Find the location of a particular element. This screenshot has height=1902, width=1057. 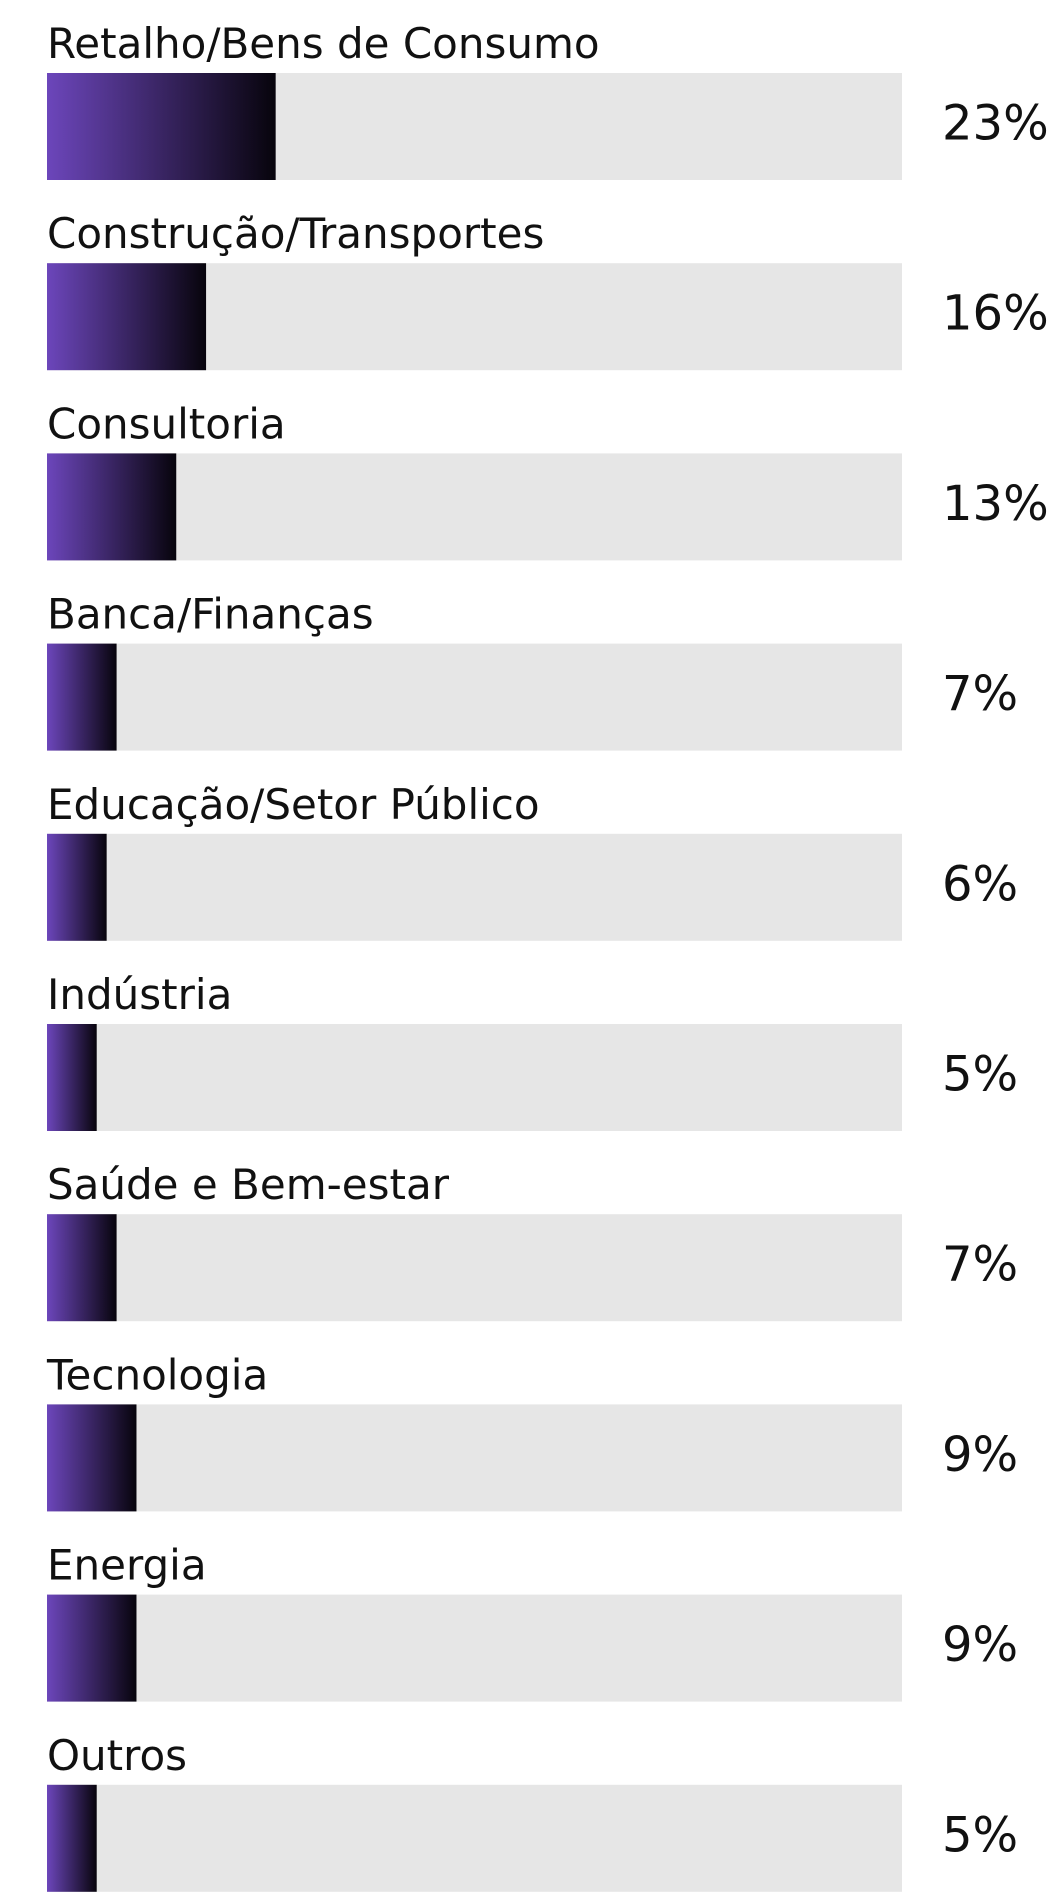

category-label: Energia is located at coordinates (127, 1565).